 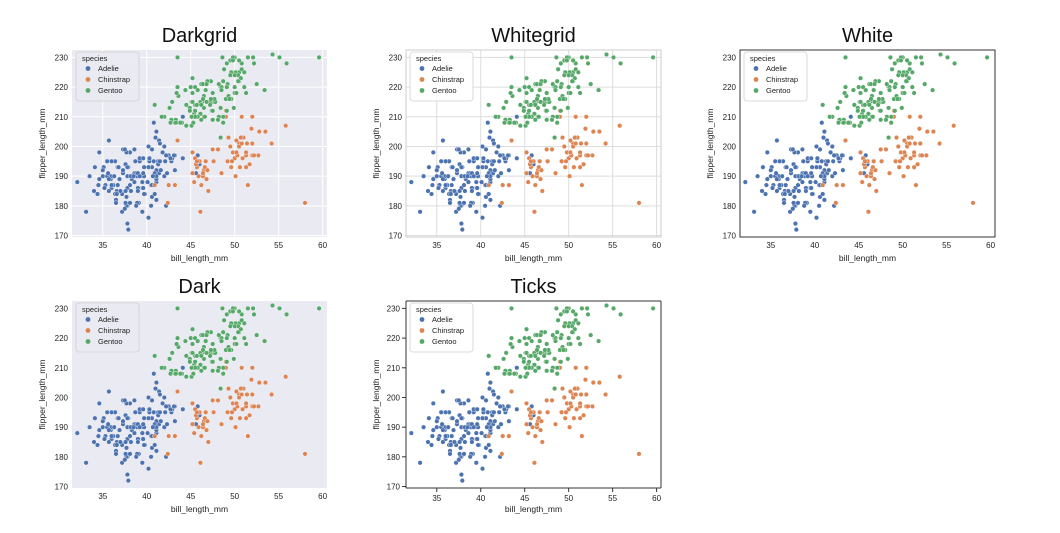 I want to click on legend-marker-chinstrap, so click(x=88, y=330).